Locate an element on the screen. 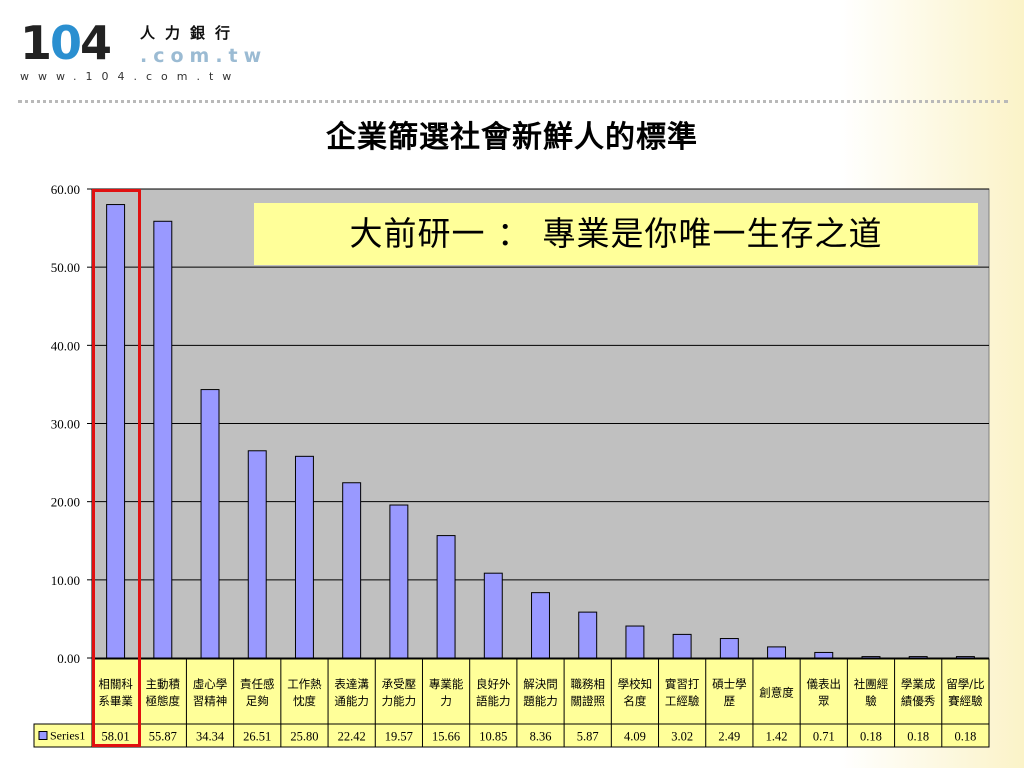 Image resolution: width=1024 pixels, height=768 pixels. category-label: 眾 is located at coordinates (824, 701).